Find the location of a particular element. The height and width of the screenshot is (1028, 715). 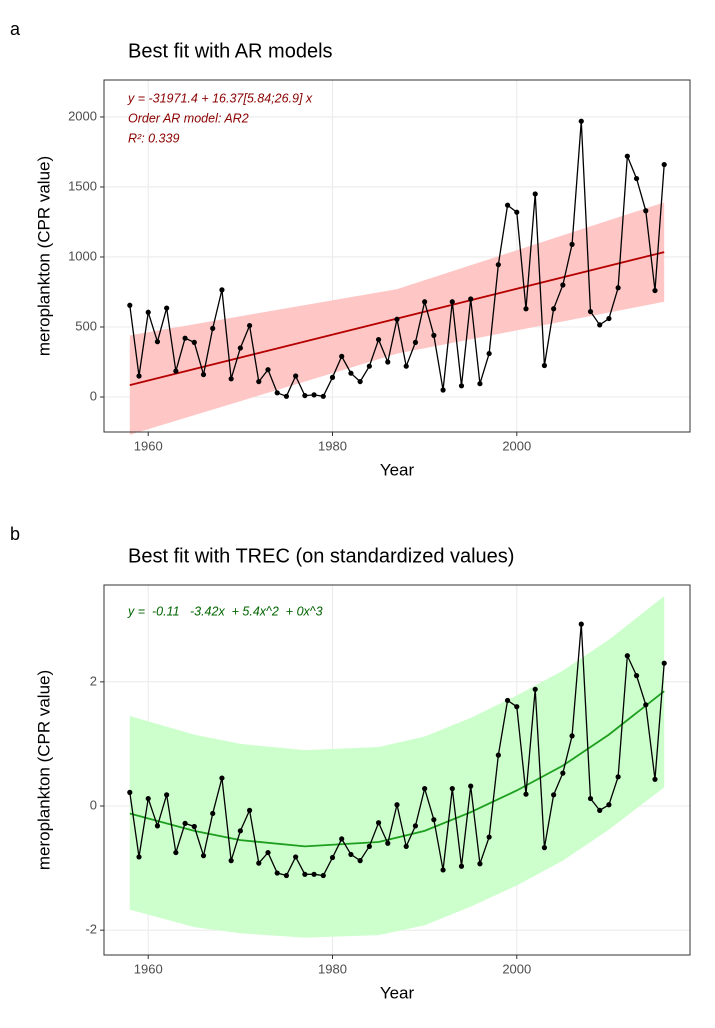

y-tick-label: 1000 is located at coordinates (82, 255).